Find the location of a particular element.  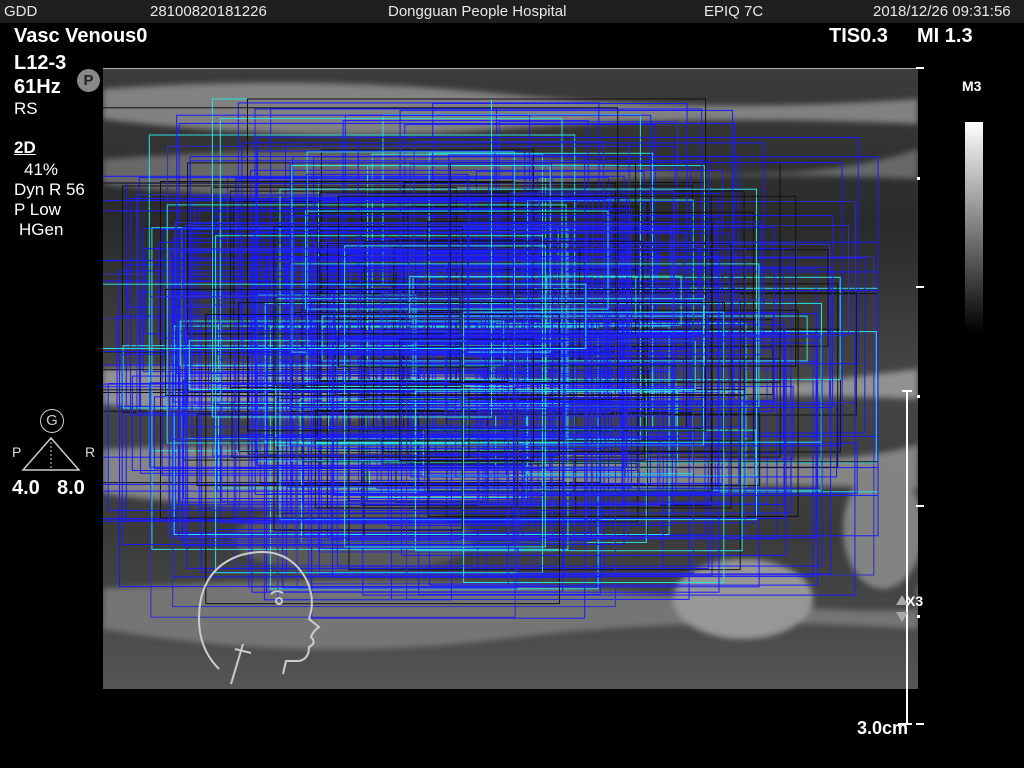

frame-rate: 61Hz is located at coordinates (37, 87).